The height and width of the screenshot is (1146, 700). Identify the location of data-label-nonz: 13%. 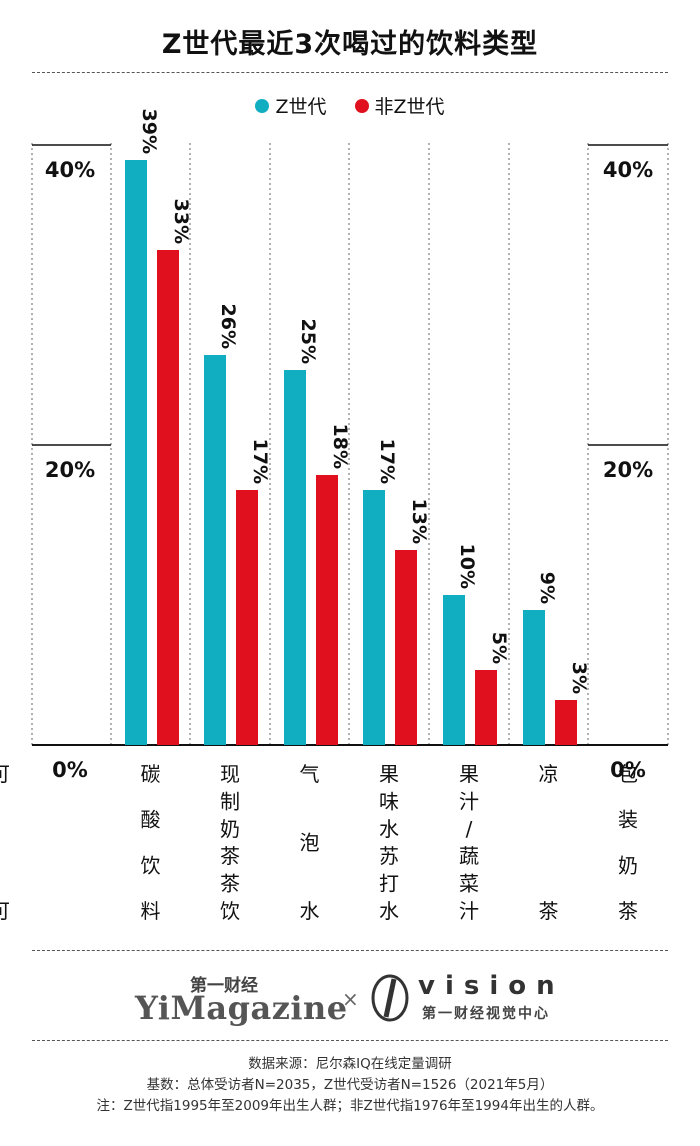
(419, 521).